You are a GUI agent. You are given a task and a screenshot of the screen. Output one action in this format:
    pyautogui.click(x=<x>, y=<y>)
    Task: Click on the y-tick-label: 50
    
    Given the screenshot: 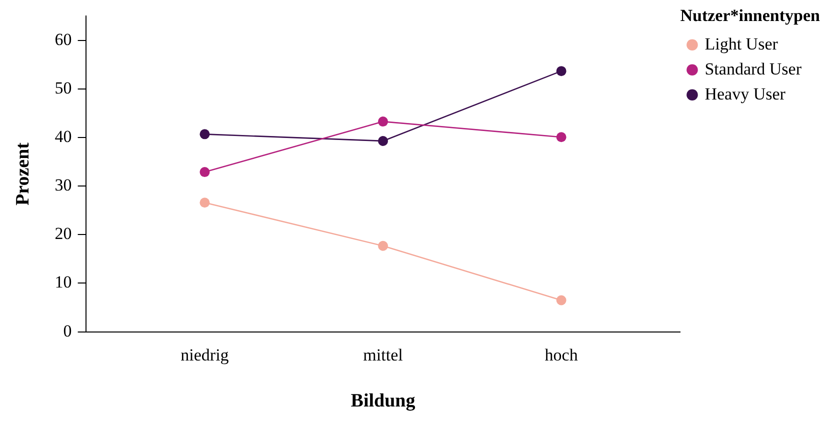 What is the action you would take?
    pyautogui.click(x=63, y=88)
    